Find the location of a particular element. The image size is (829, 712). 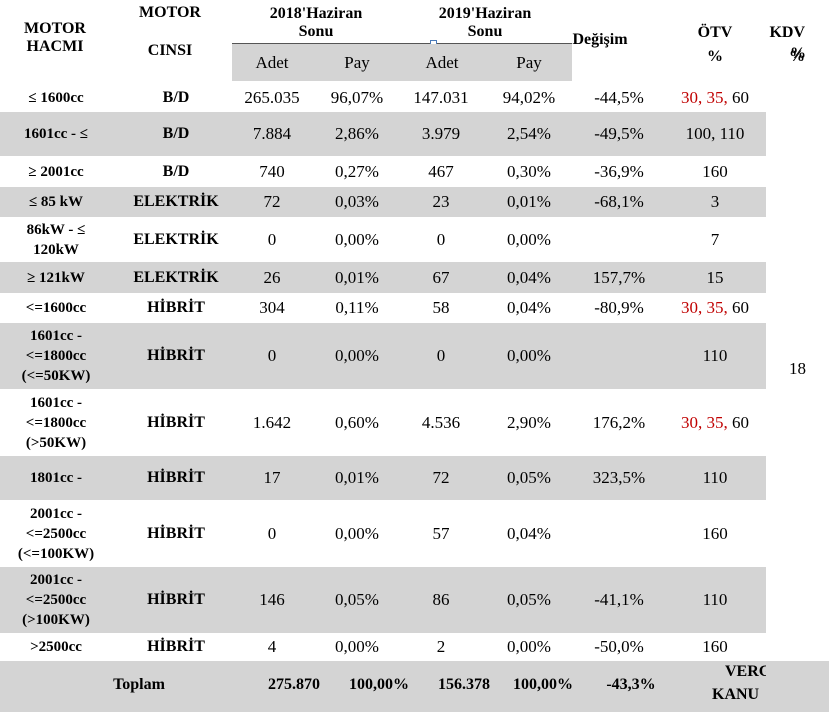

pay-2018-cell: 0,03% is located at coordinates (357, 201).